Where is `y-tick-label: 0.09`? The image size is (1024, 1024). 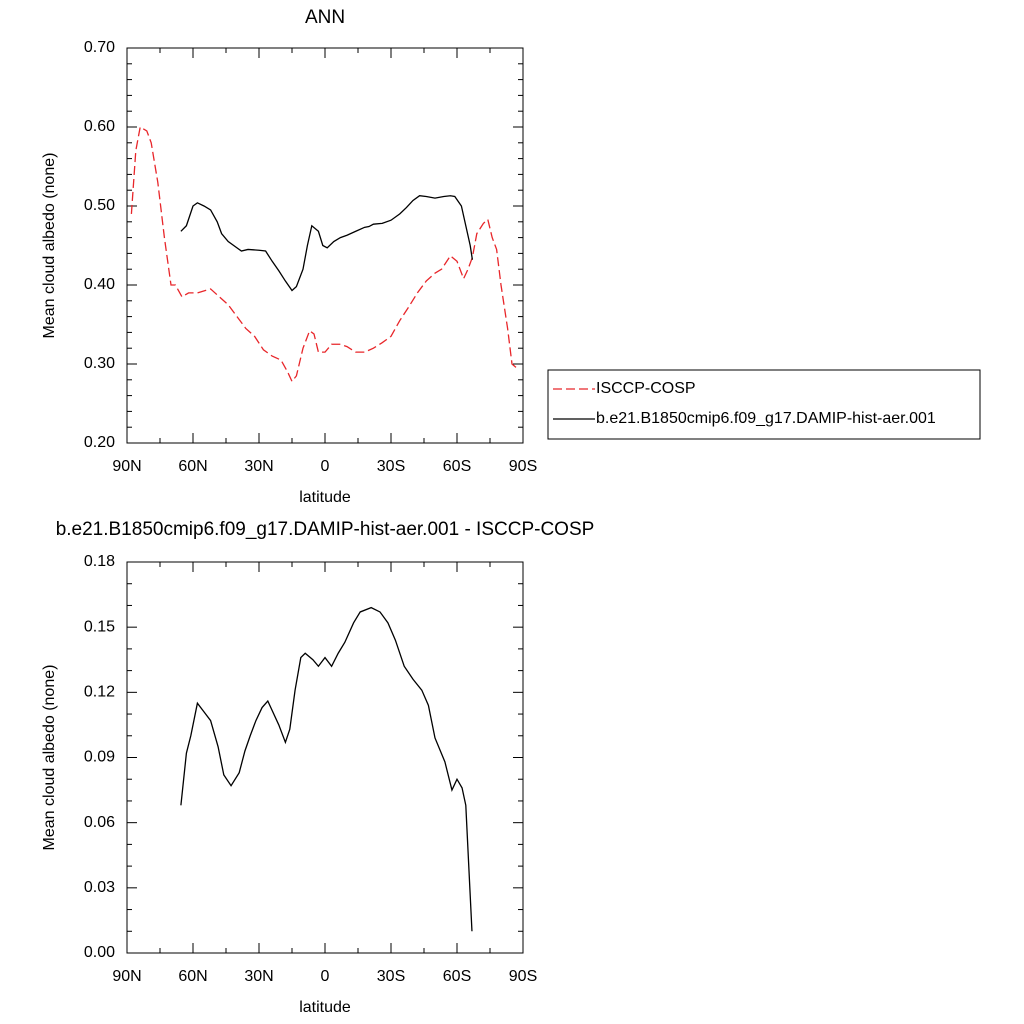
y-tick-label: 0.09 is located at coordinates (99, 757).